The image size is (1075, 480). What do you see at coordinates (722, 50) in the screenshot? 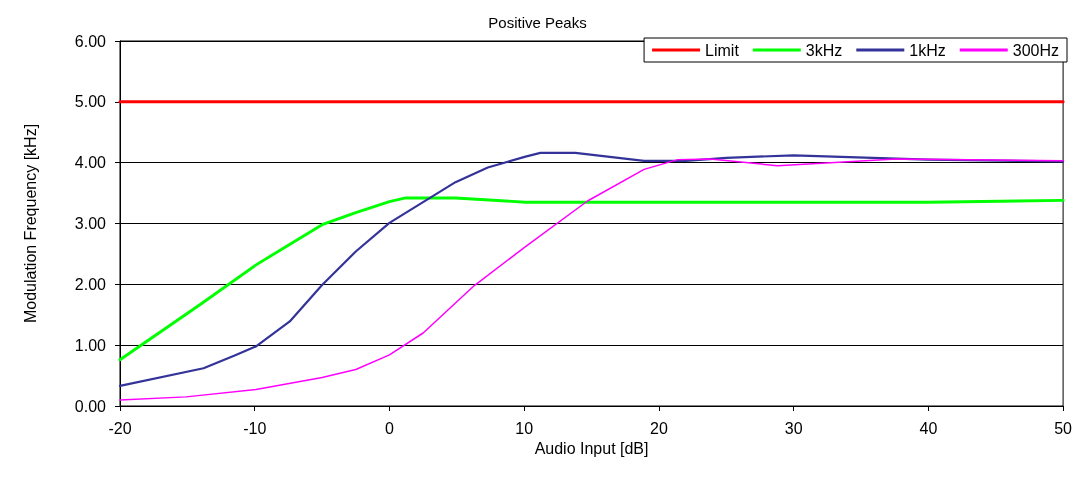
I see `legend-label: Limit` at bounding box center [722, 50].